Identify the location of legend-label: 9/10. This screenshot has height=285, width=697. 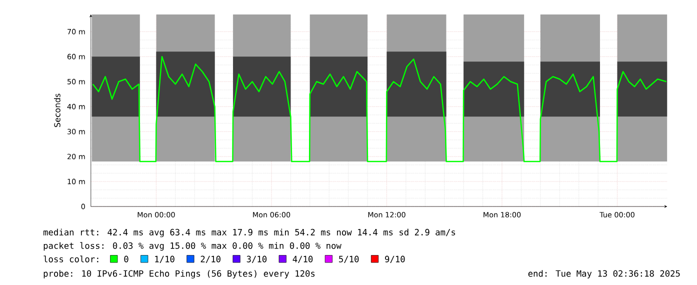
(395, 259).